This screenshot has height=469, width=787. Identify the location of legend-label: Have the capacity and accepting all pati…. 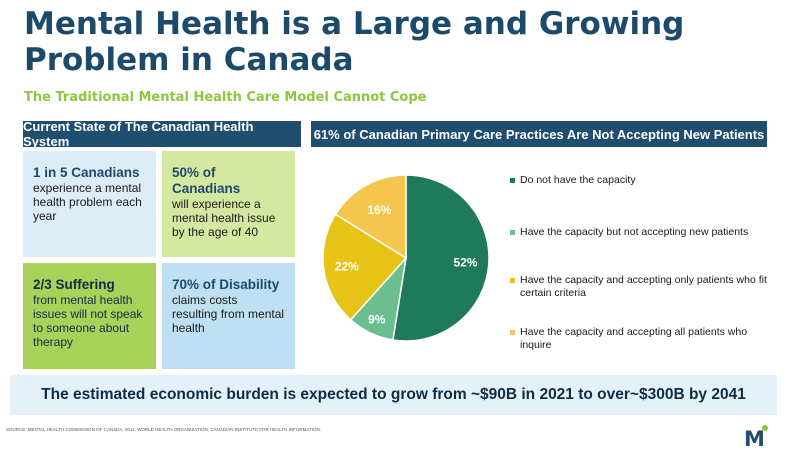
(634, 338).